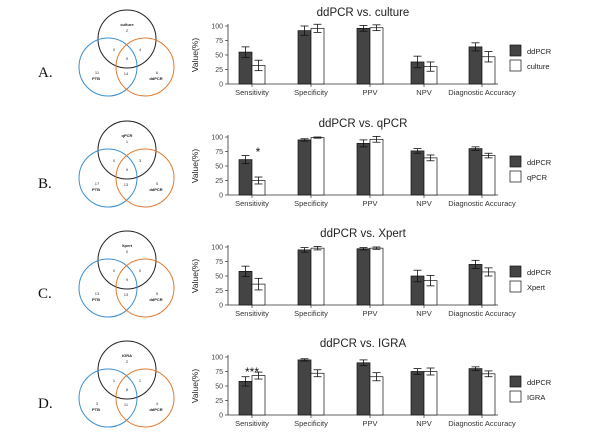 This screenshot has width=603, height=446. Describe the element at coordinates (536, 287) in the screenshot. I see `legend-label: Xpert` at that location.